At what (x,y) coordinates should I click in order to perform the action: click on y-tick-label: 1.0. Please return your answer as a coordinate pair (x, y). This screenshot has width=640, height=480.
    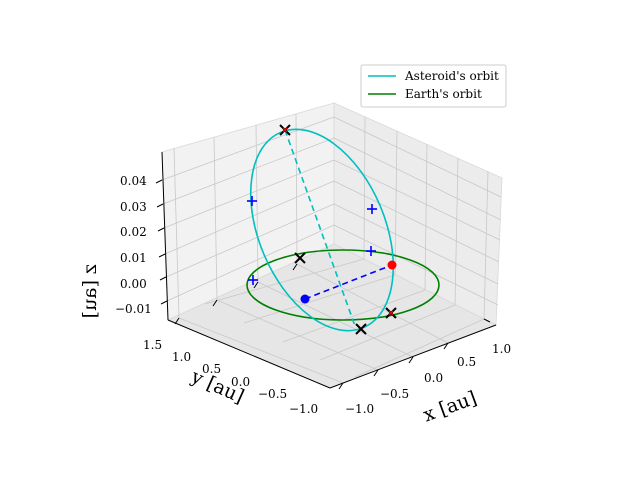
    Looking at the image, I should click on (181, 357).